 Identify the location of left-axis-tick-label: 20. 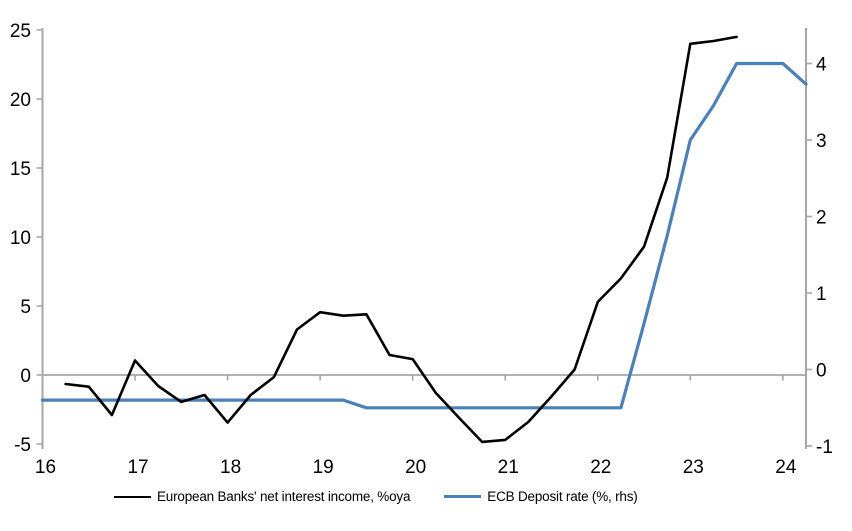
(20, 100).